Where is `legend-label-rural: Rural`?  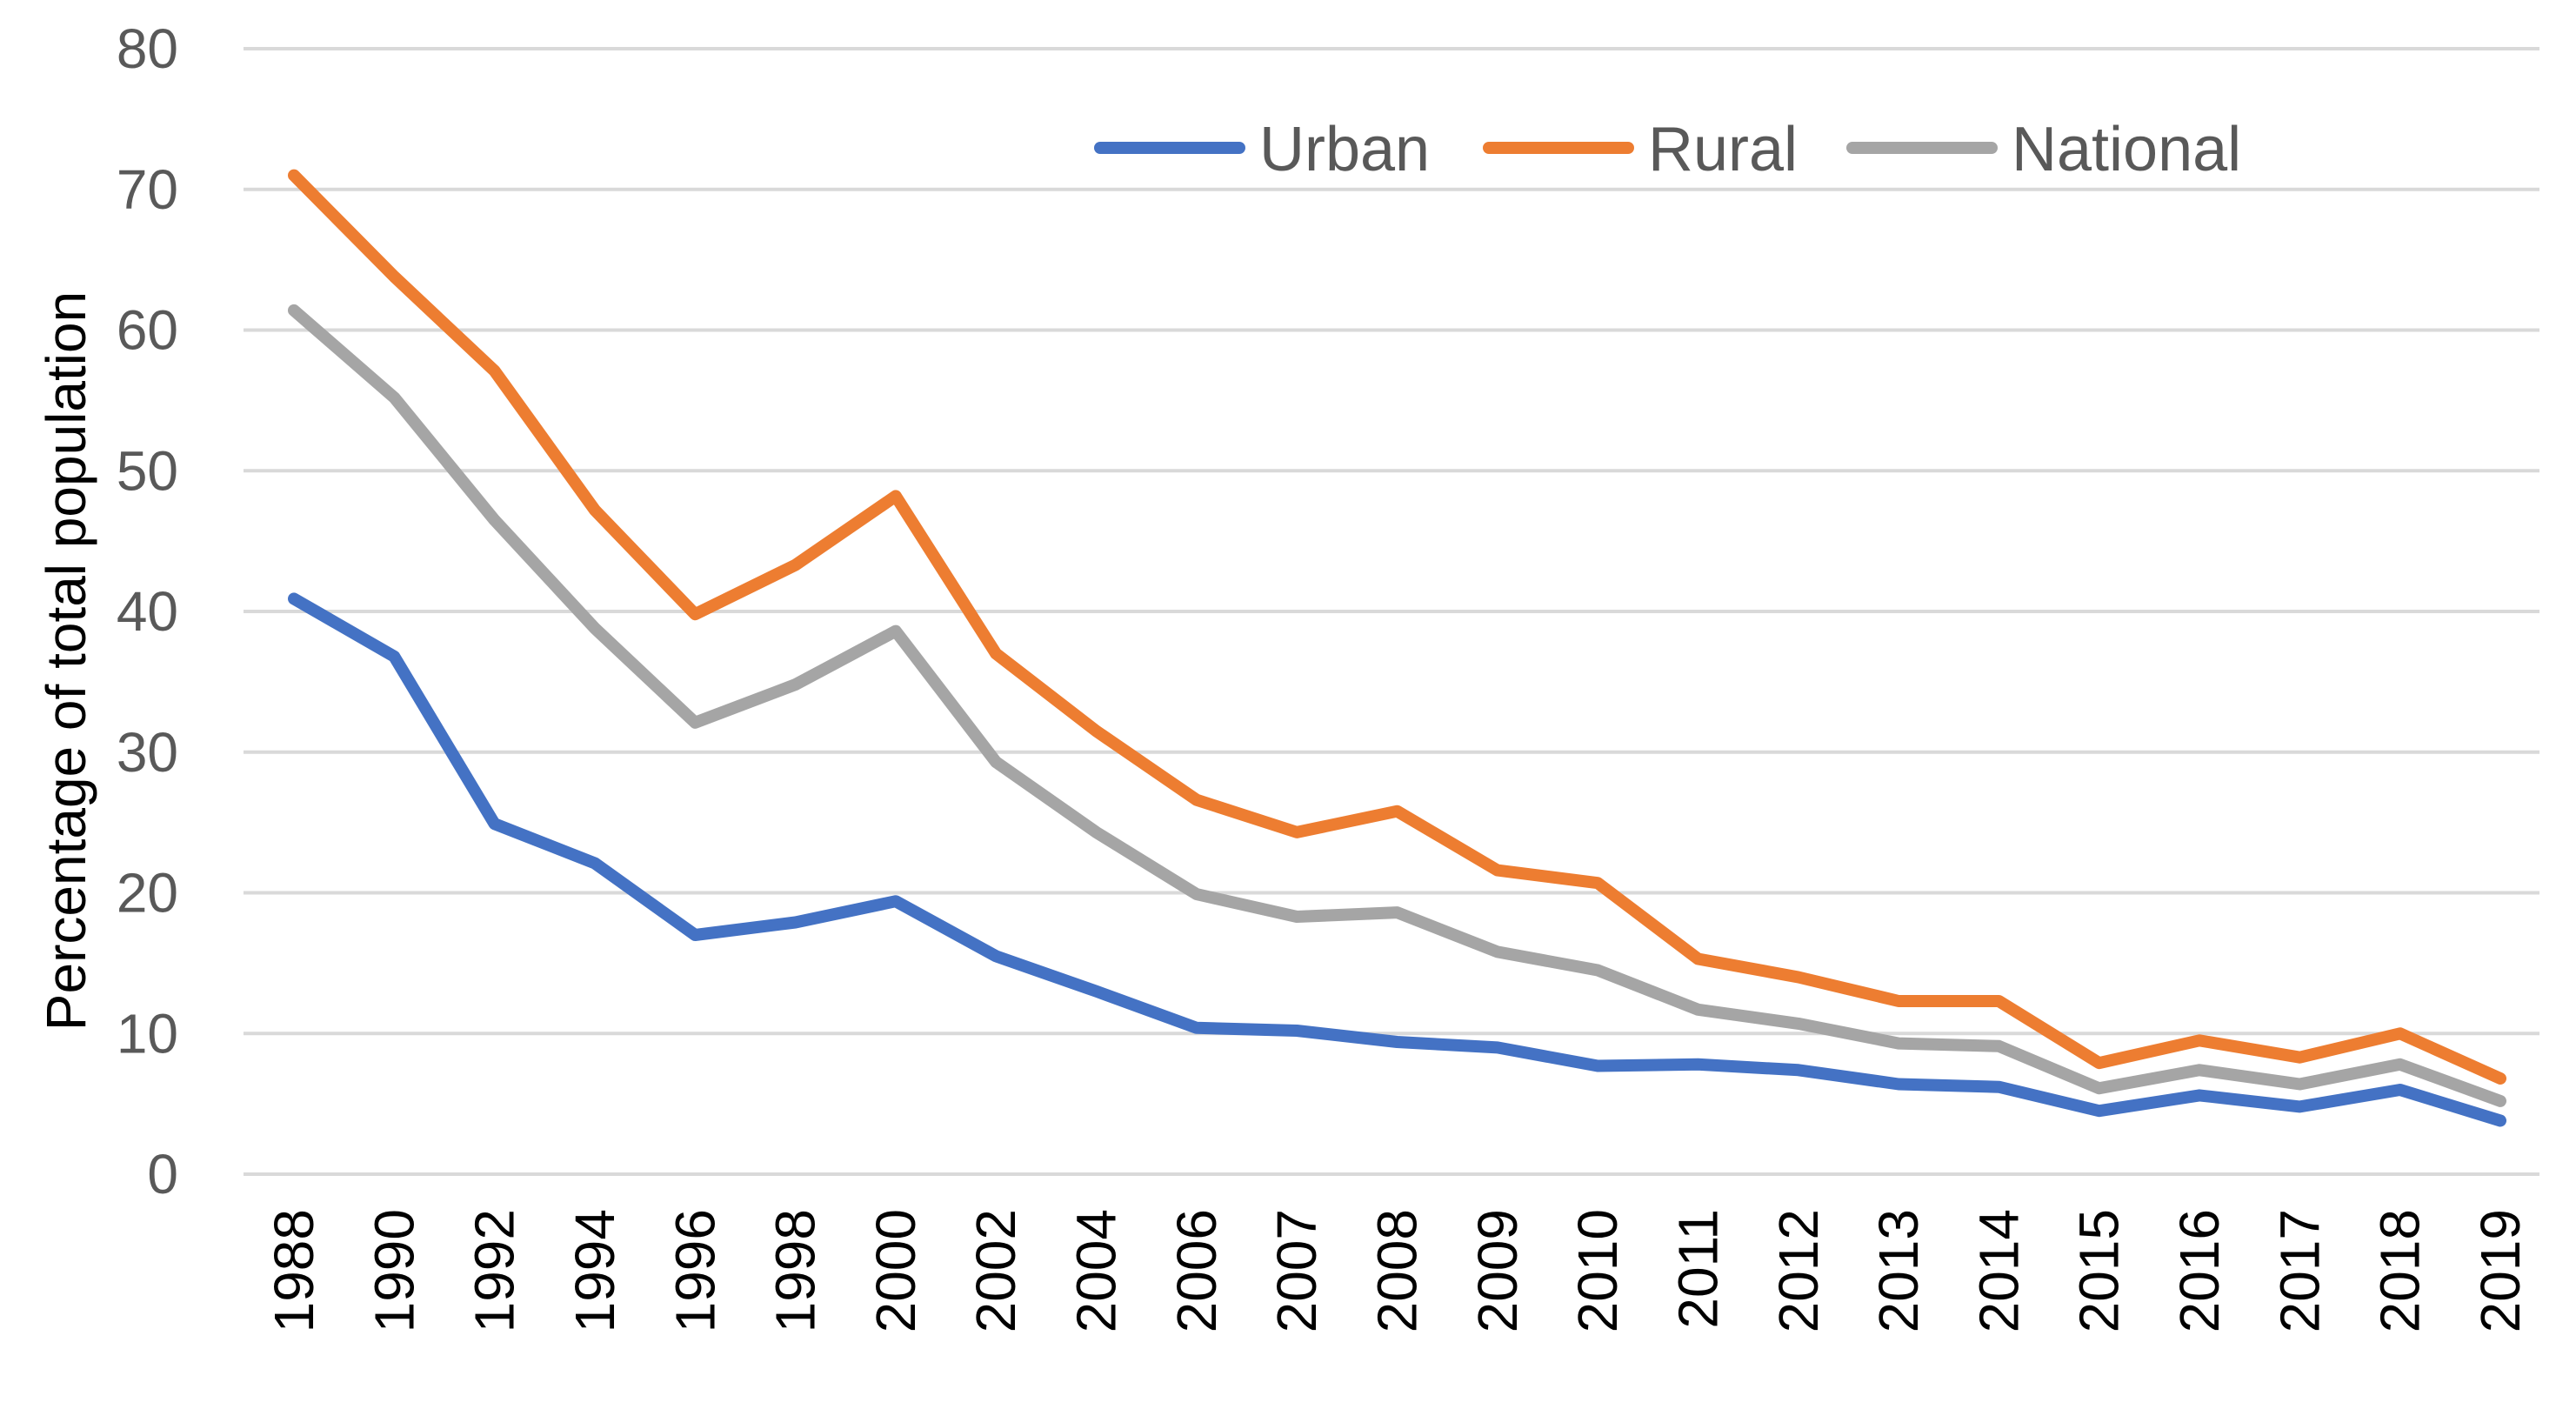
legend-label-rural: Rural is located at coordinates (1723, 149).